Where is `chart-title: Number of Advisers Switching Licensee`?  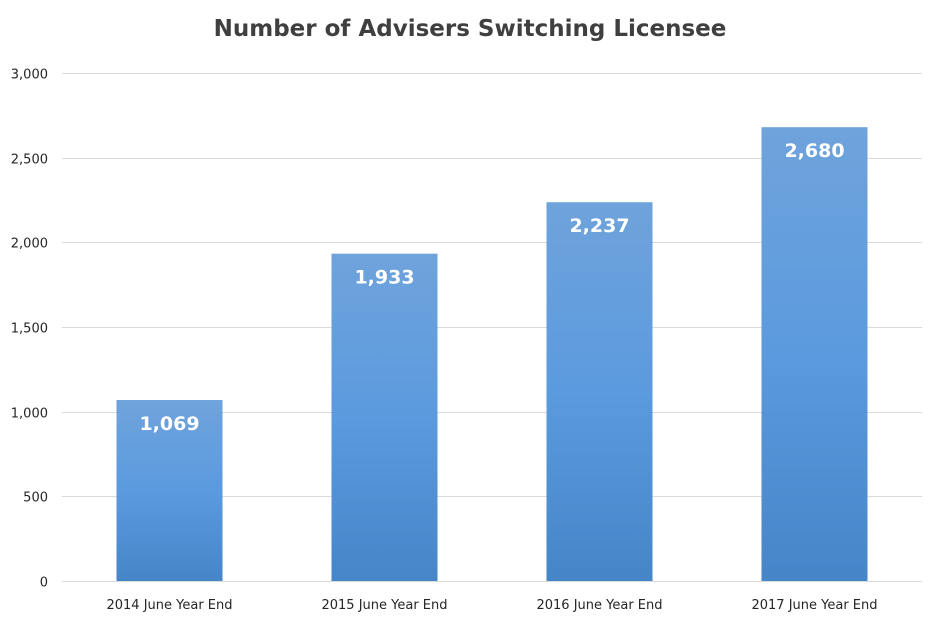 chart-title: Number of Advisers Switching Licensee is located at coordinates (470, 29).